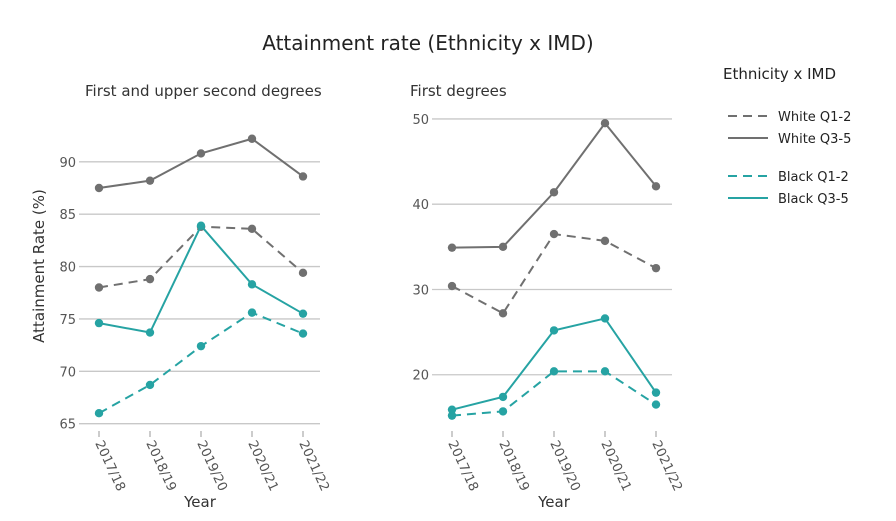 This screenshot has width=896, height=521. What do you see at coordinates (420, 205) in the screenshot?
I see `y-tick-label: 40` at bounding box center [420, 205].